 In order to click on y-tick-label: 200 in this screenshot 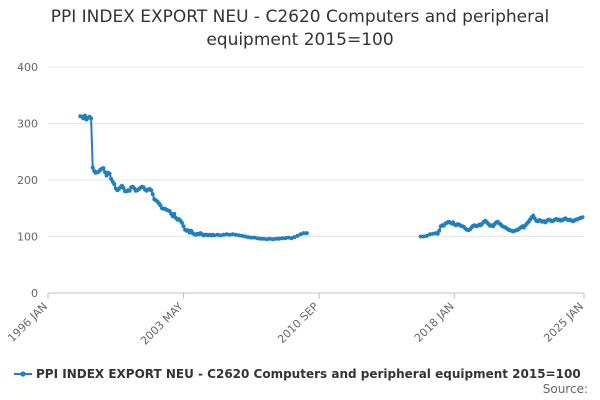, I will do `click(27, 180)`.